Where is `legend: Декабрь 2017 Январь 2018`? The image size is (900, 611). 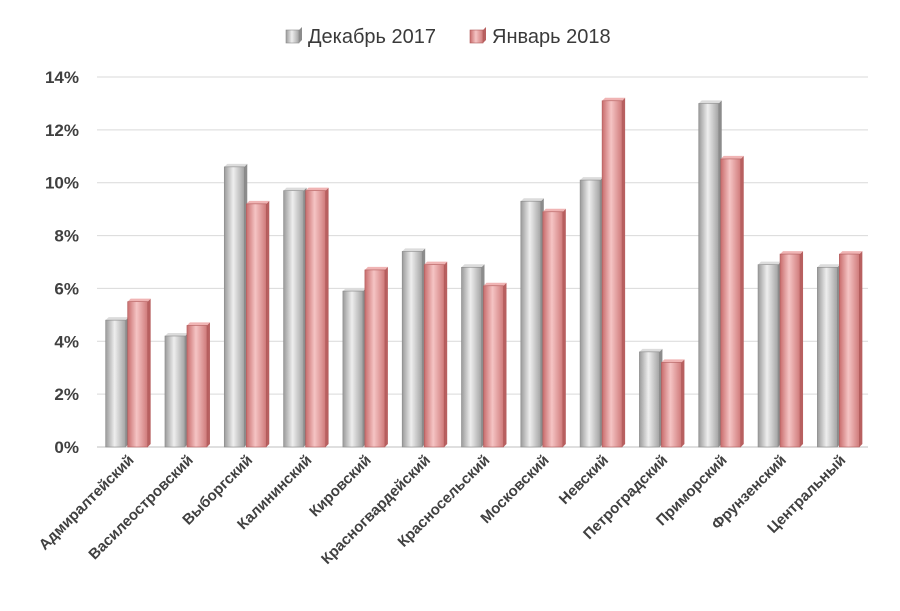
legend: Декабрь 2017 Январь 2018 is located at coordinates (448, 37).